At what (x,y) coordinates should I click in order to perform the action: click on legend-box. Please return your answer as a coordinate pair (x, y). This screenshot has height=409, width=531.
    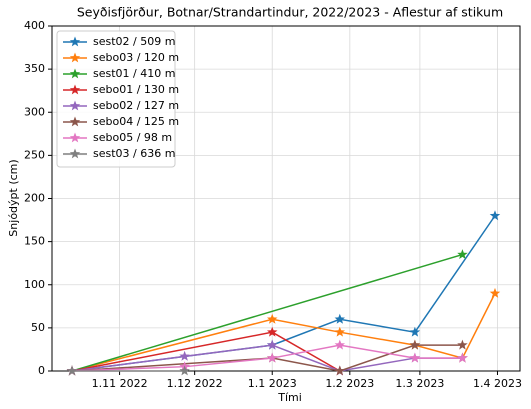
    Looking at the image, I should click on (116, 99).